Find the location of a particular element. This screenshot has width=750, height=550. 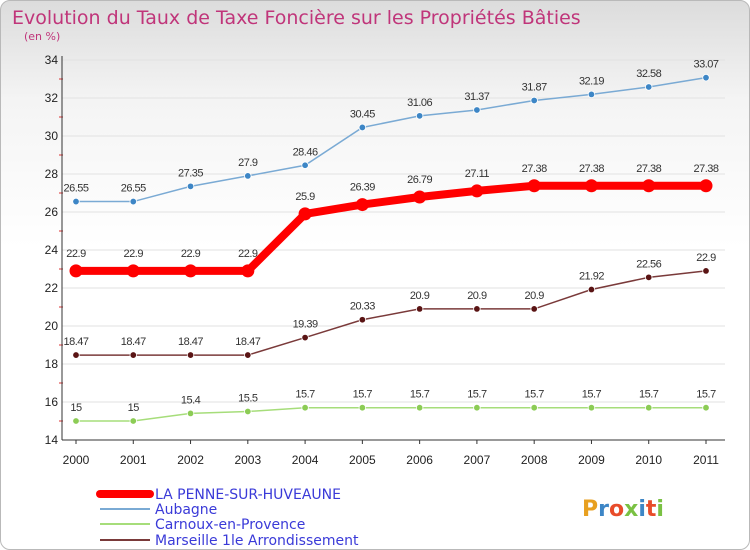

point-la-penne-sur-huveaune-2005 is located at coordinates (362, 205).